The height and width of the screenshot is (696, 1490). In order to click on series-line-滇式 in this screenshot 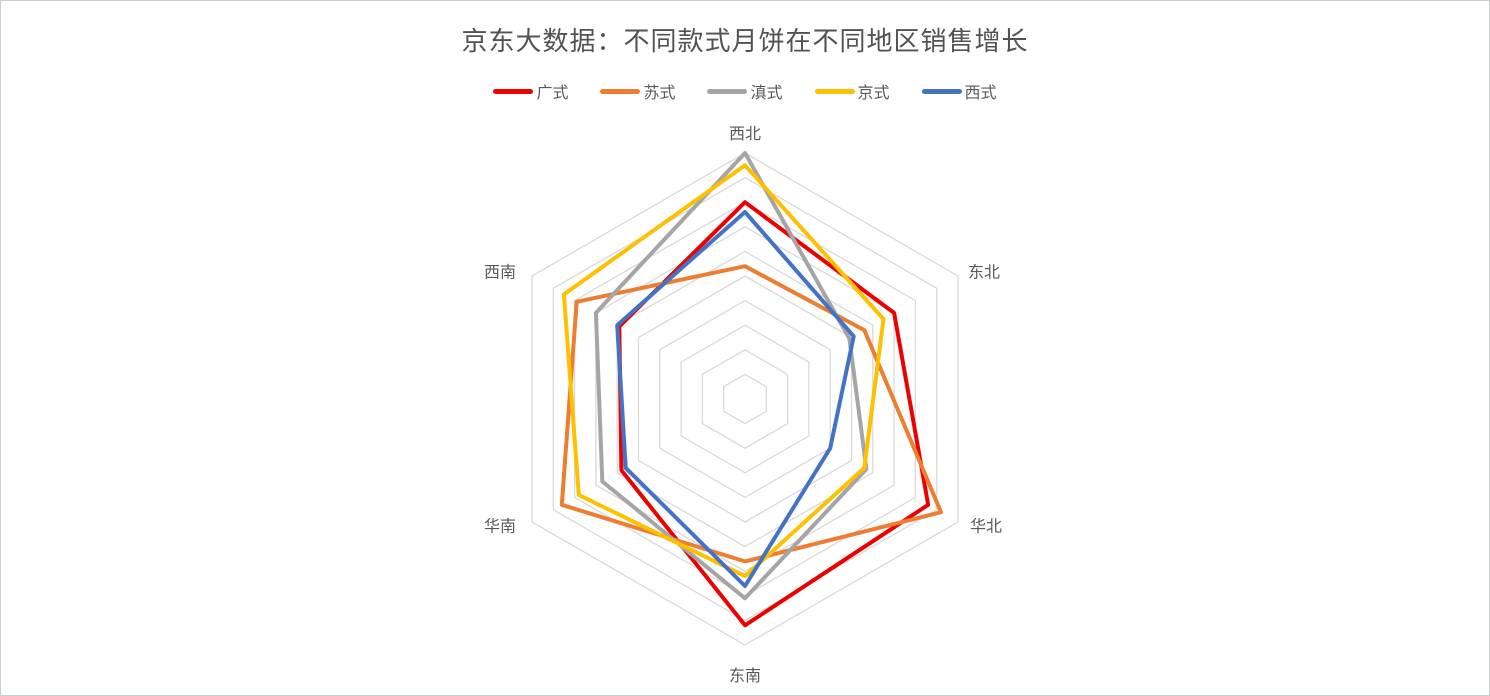, I will do `click(731, 376)`.